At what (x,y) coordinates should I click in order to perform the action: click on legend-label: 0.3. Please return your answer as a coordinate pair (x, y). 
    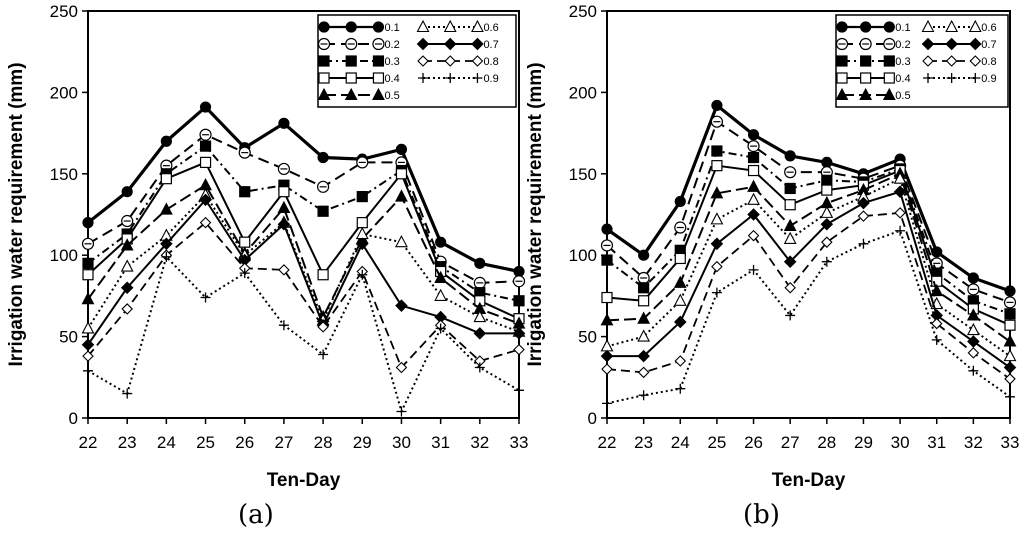
    Looking at the image, I should click on (391, 62).